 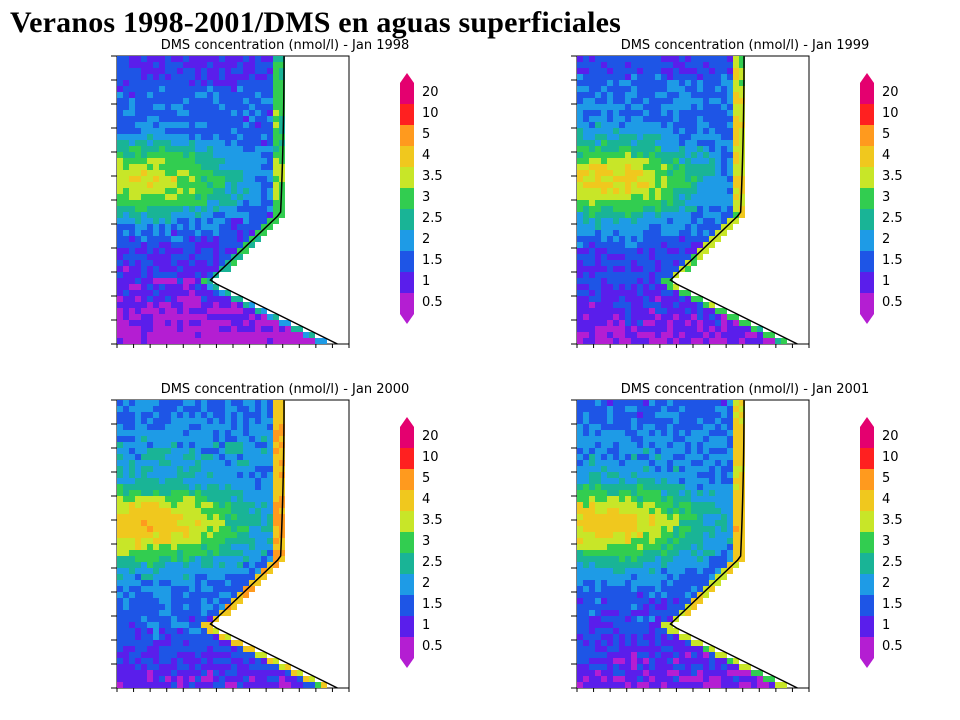 What do you see at coordinates (407, 198) in the screenshot?
I see `colorbar-swatch` at bounding box center [407, 198].